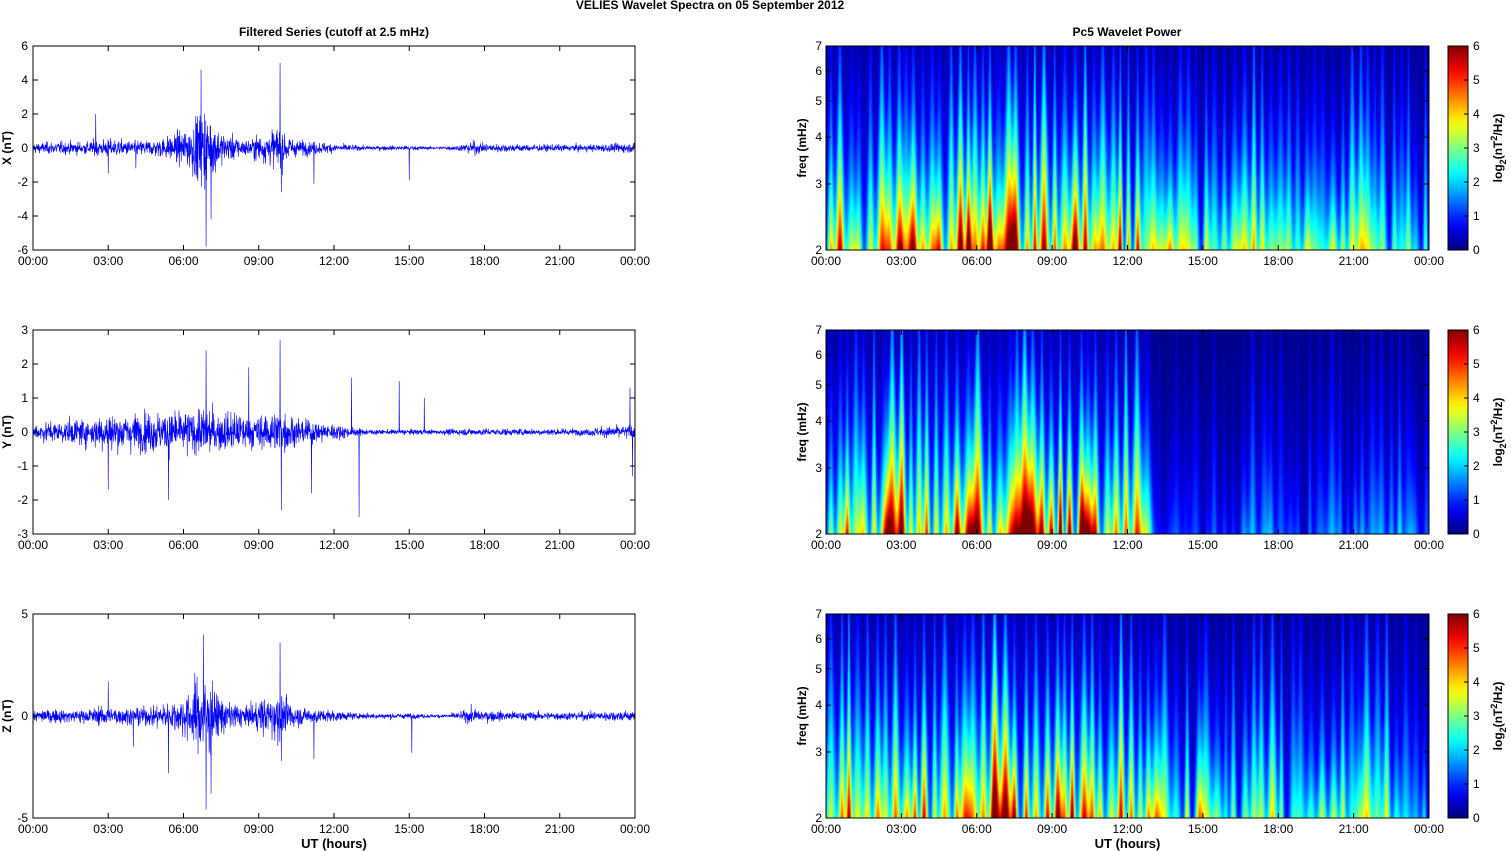 The width and height of the screenshot is (1511, 851). Describe the element at coordinates (1127, 432) in the screenshot. I see `y-wavelet-heatmap` at that location.